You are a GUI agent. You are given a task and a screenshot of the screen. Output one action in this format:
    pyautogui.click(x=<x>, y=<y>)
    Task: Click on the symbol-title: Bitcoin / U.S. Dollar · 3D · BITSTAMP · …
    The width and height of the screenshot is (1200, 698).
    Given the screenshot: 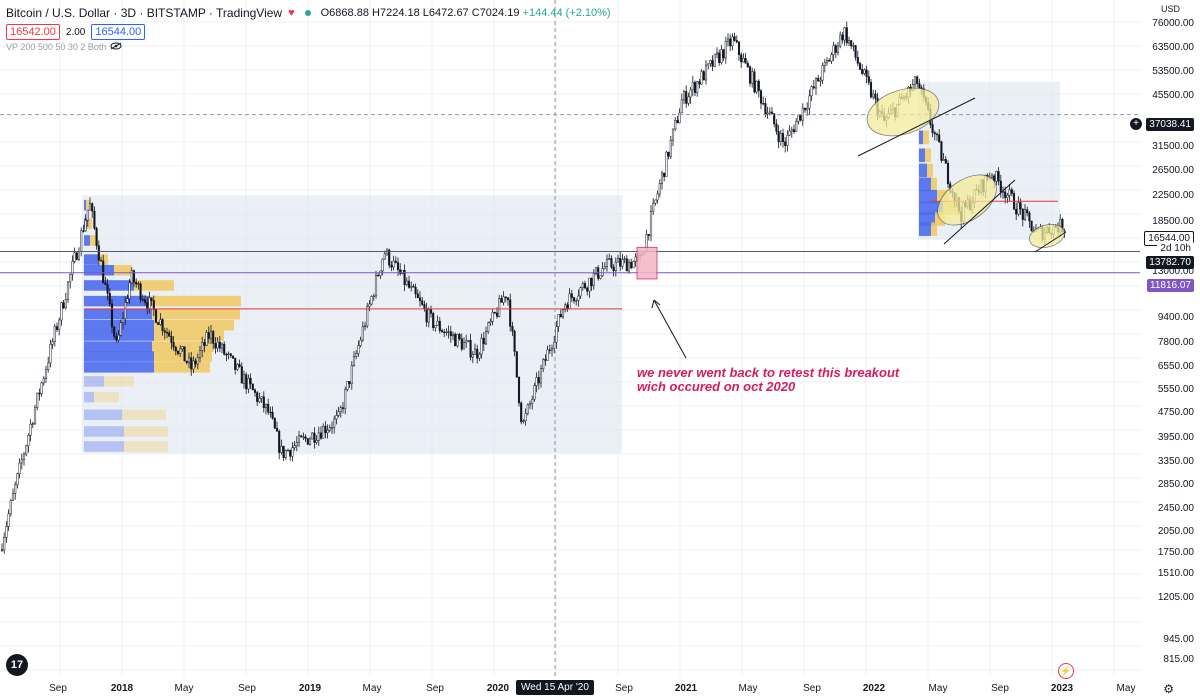 What is the action you would take?
    pyautogui.click(x=144, y=13)
    